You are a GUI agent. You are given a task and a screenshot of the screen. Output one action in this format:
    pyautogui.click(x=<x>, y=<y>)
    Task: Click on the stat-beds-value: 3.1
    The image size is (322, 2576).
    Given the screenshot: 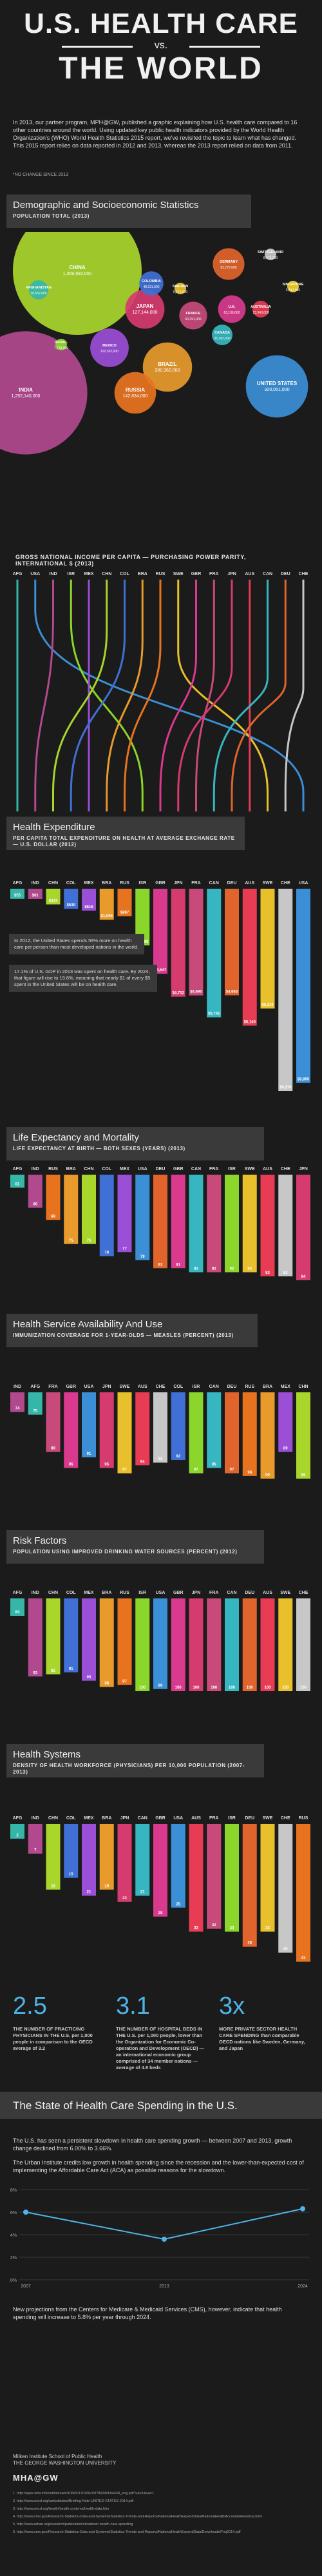 What is the action you would take?
    pyautogui.click(x=133, y=2006)
    